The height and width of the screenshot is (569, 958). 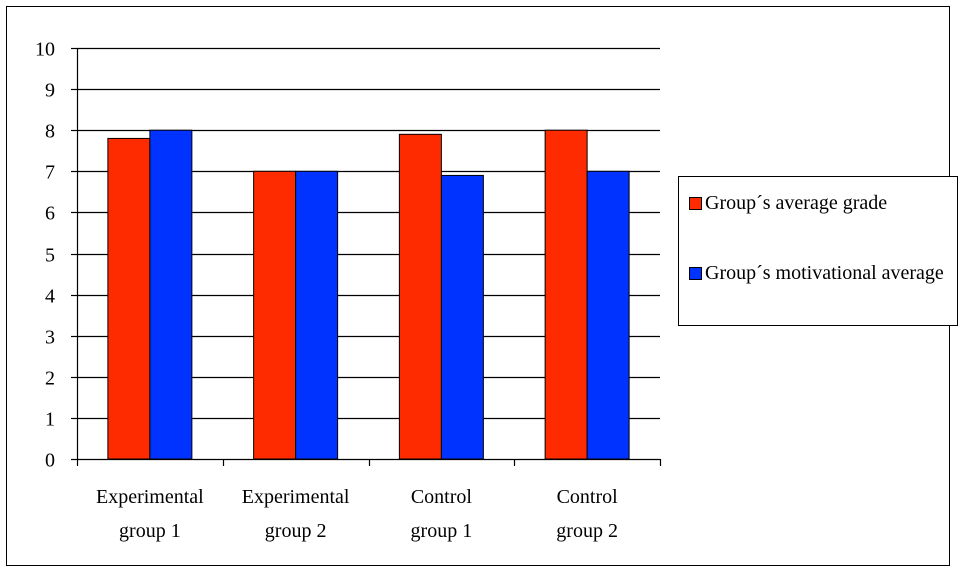 I want to click on x-category-label-4-line-2: group 2, so click(x=587, y=531).